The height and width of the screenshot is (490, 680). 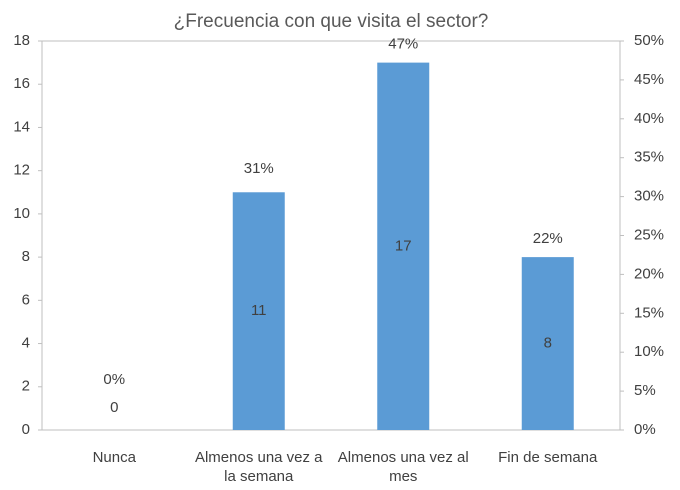 What do you see at coordinates (649, 351) in the screenshot?
I see `y2-tick-label: 10%` at bounding box center [649, 351].